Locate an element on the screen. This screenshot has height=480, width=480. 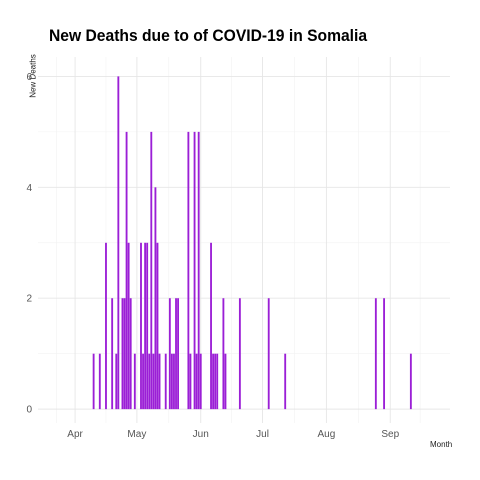
y-tick-label: 2 is located at coordinates (29, 299).